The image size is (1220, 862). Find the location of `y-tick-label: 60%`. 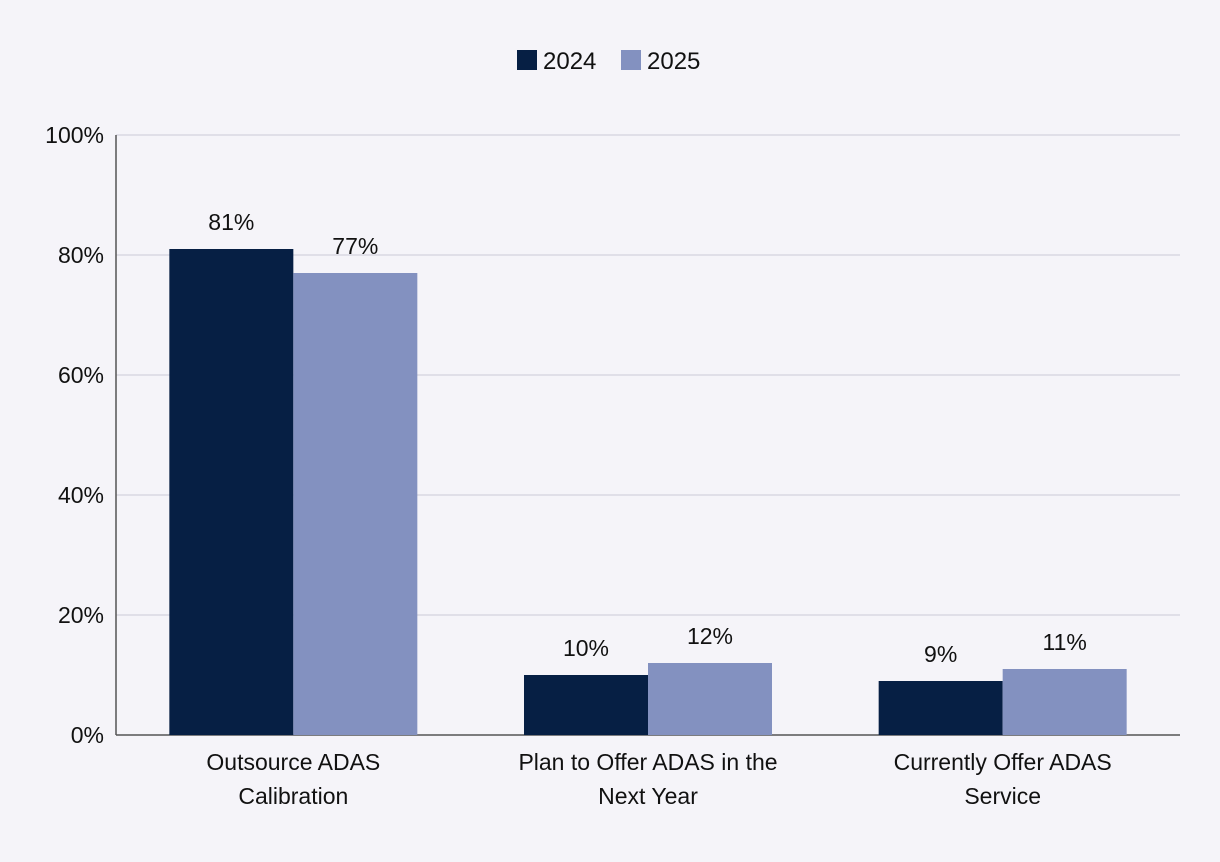

y-tick-label: 60% is located at coordinates (81, 375).